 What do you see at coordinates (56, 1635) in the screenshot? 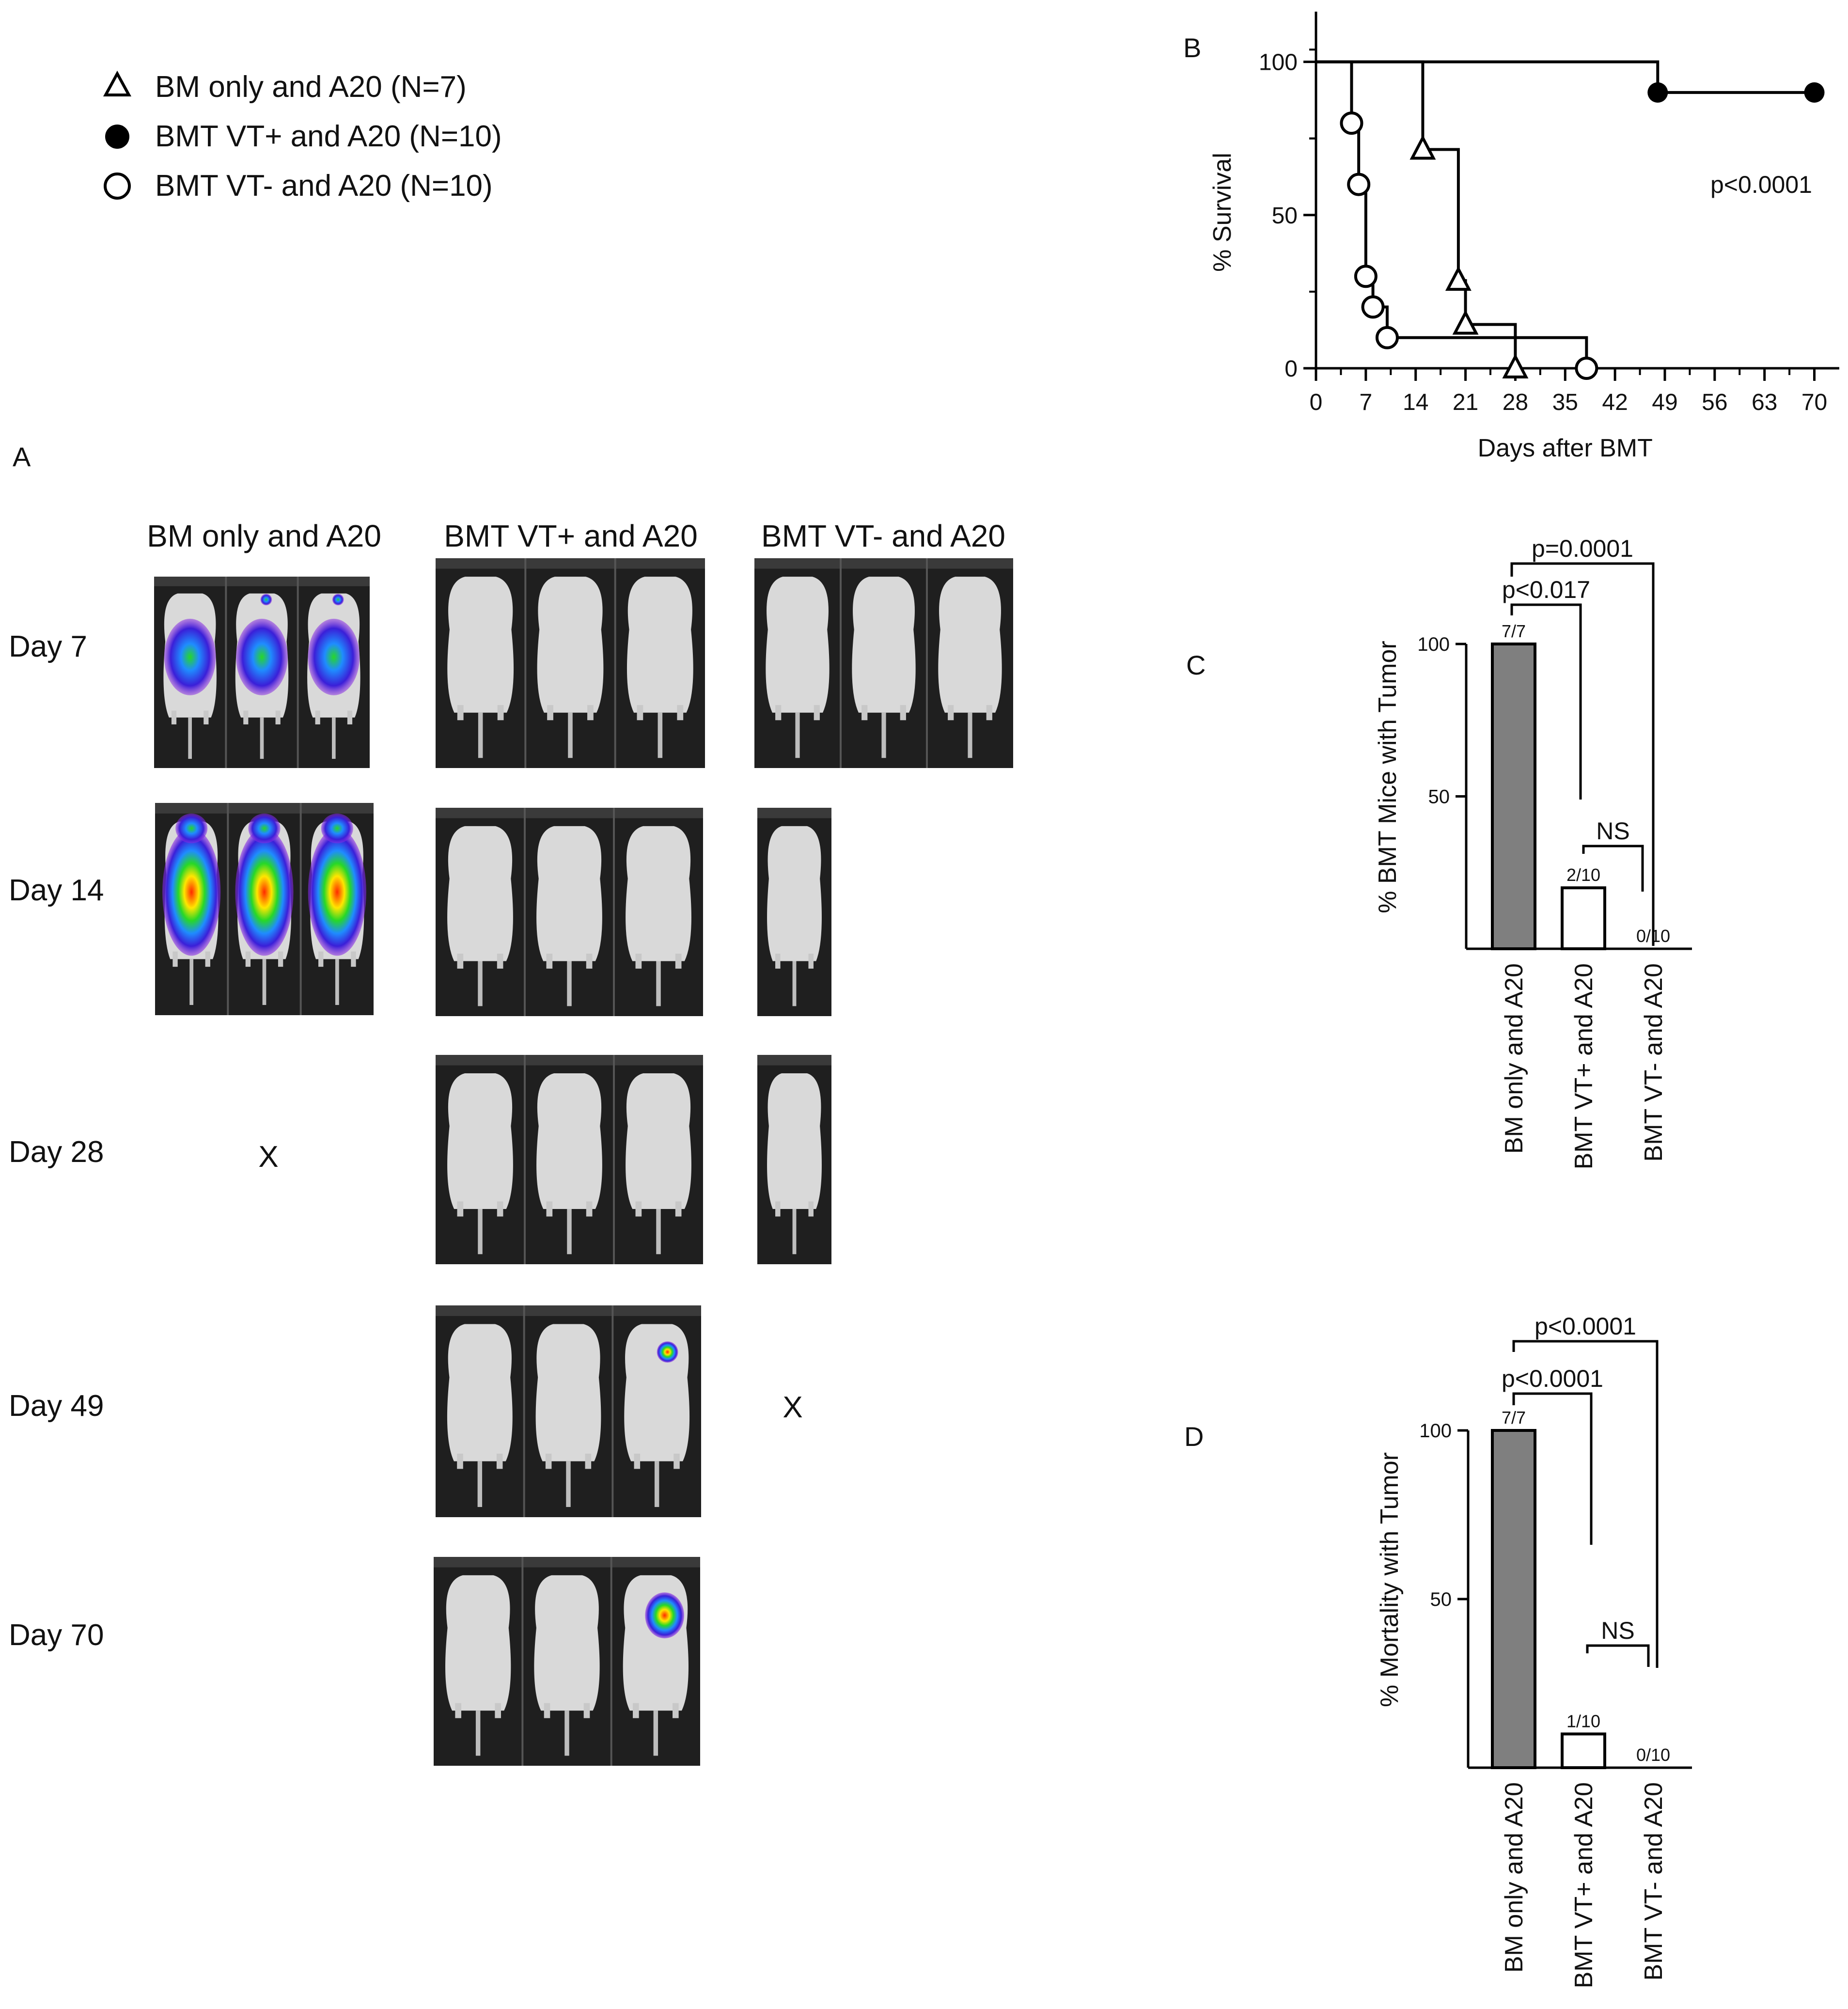
I see `row-header: Day 70` at bounding box center [56, 1635].